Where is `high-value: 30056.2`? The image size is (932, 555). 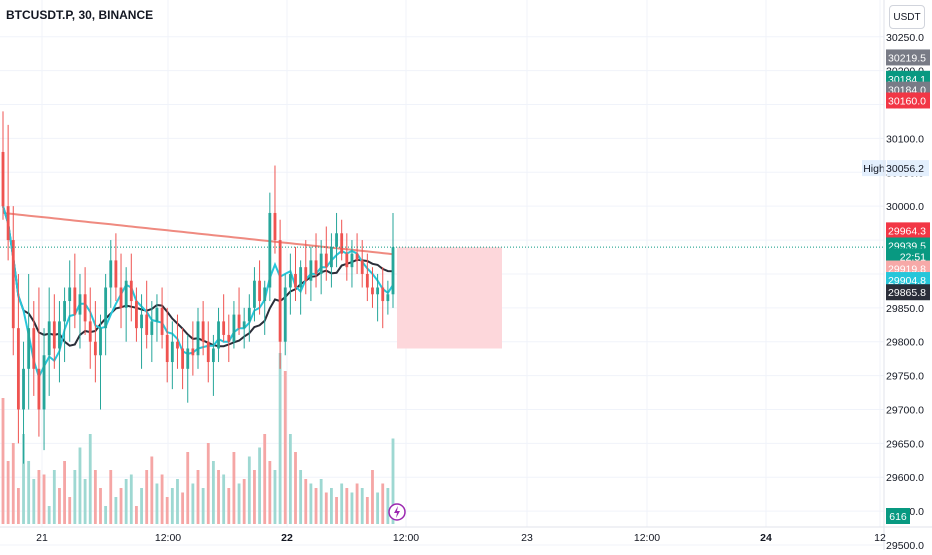 high-value: 30056.2 is located at coordinates (905, 169).